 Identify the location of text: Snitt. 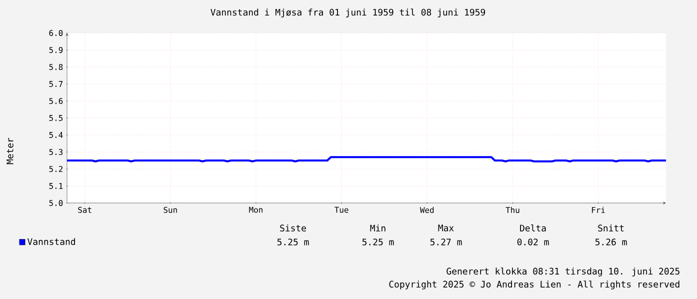
(611, 228).